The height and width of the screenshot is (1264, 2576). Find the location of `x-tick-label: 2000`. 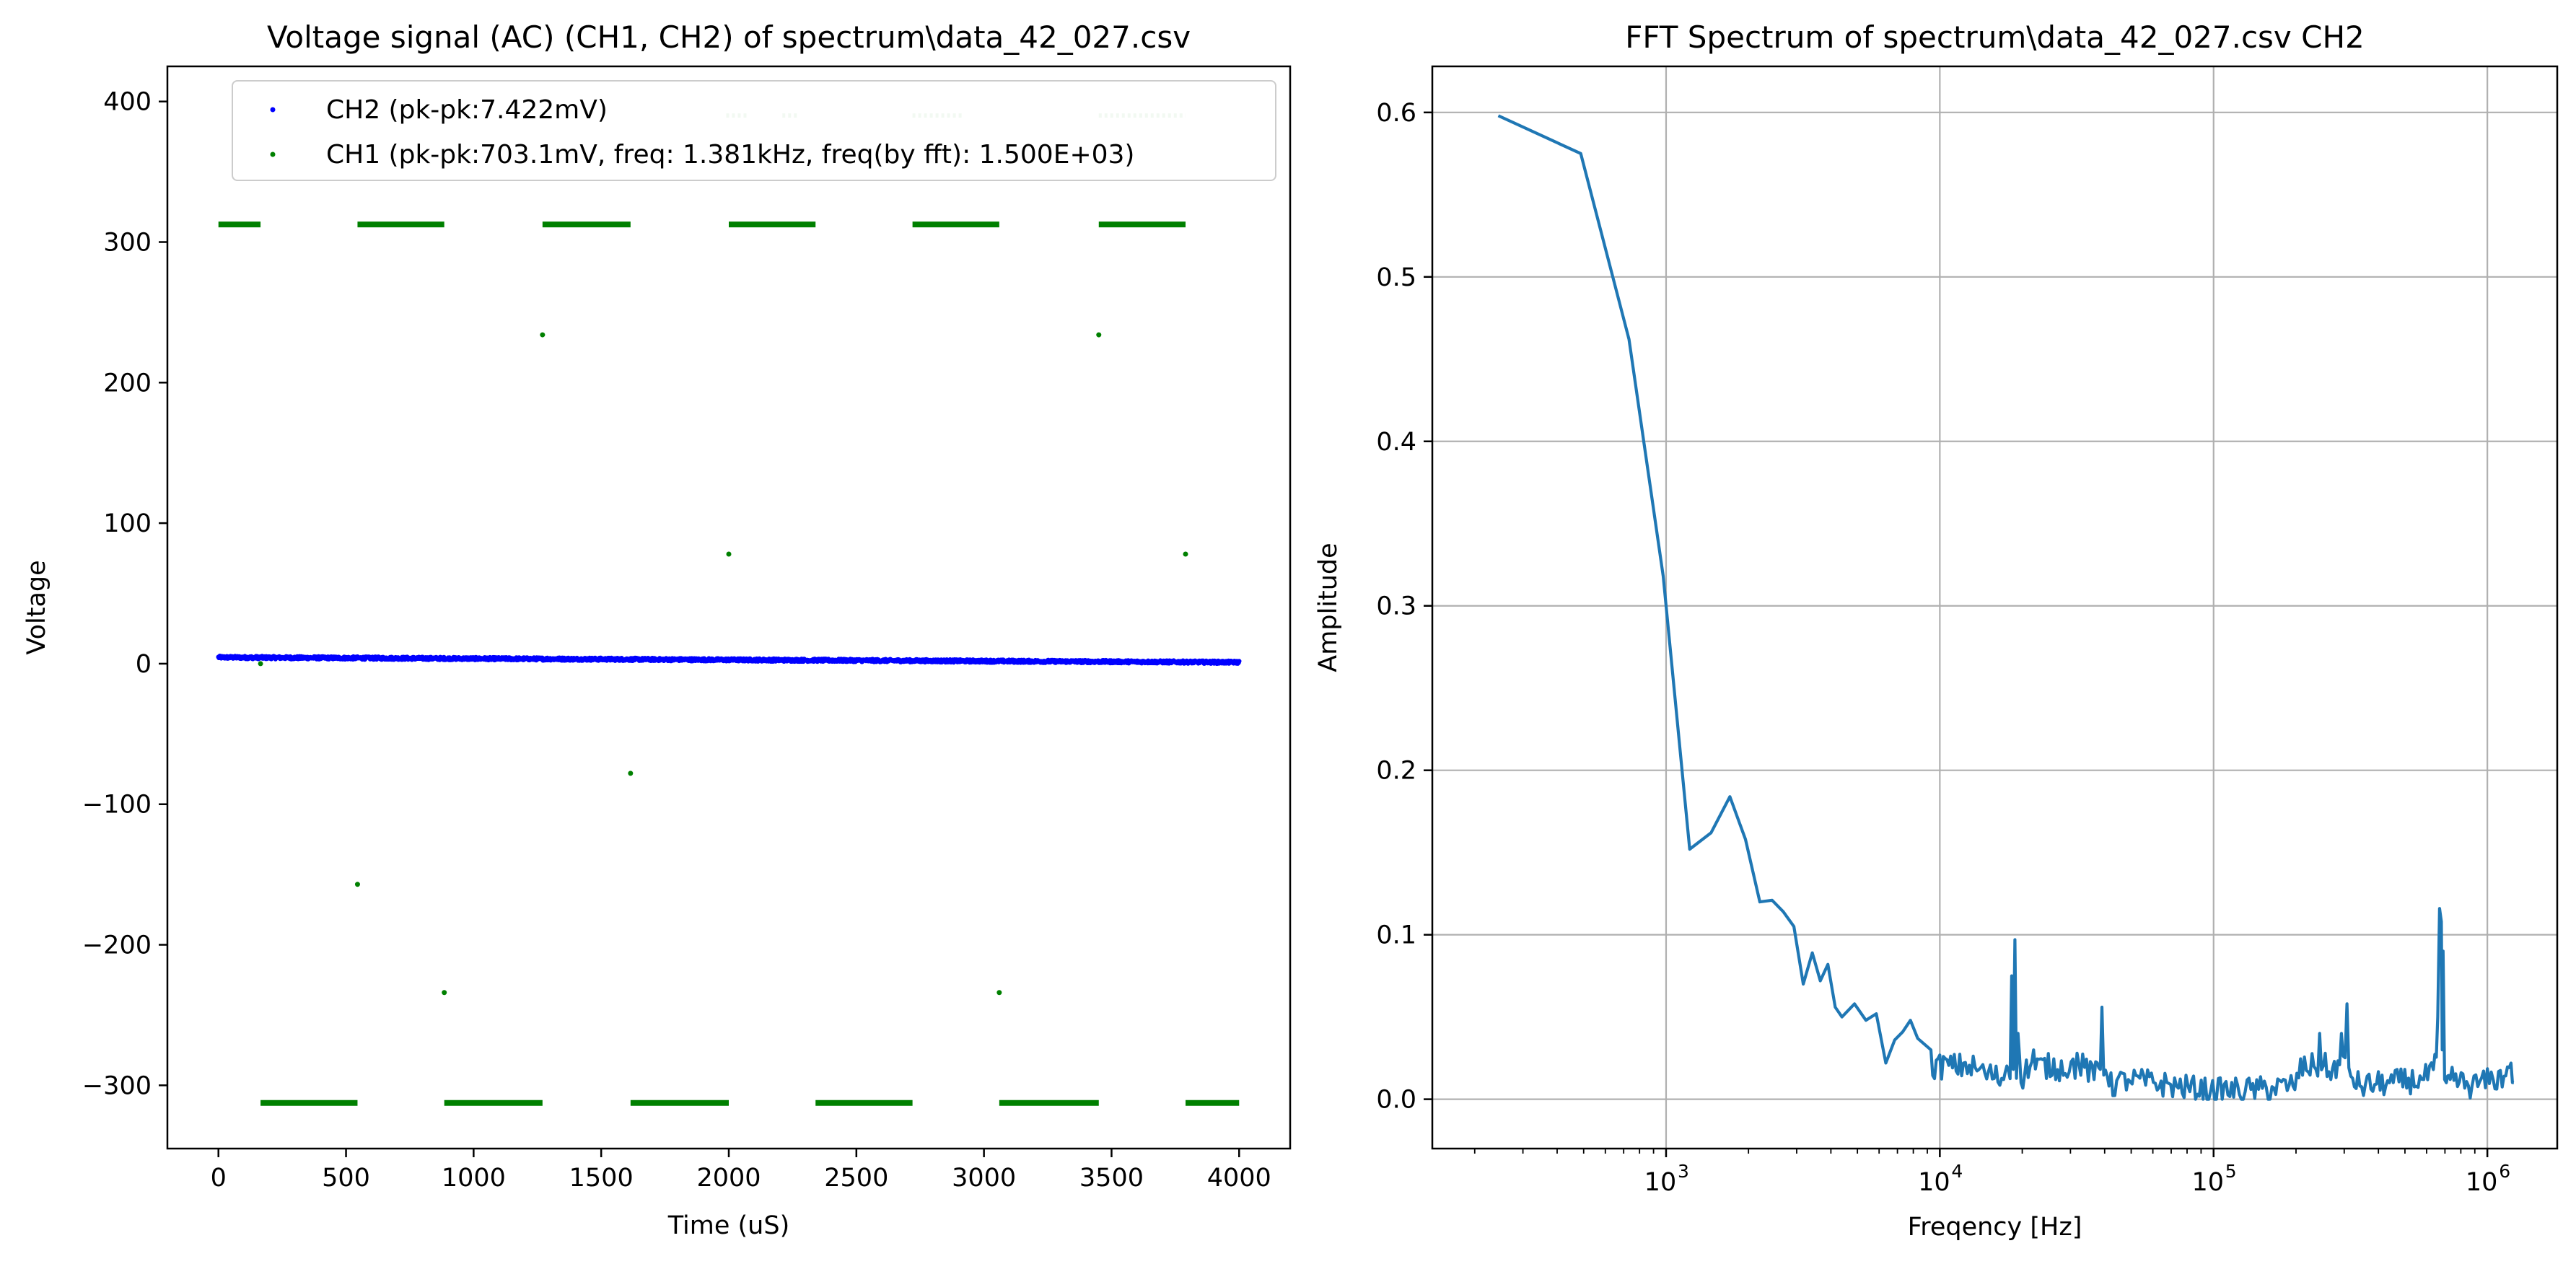

x-tick-label: 2000 is located at coordinates (728, 1178).